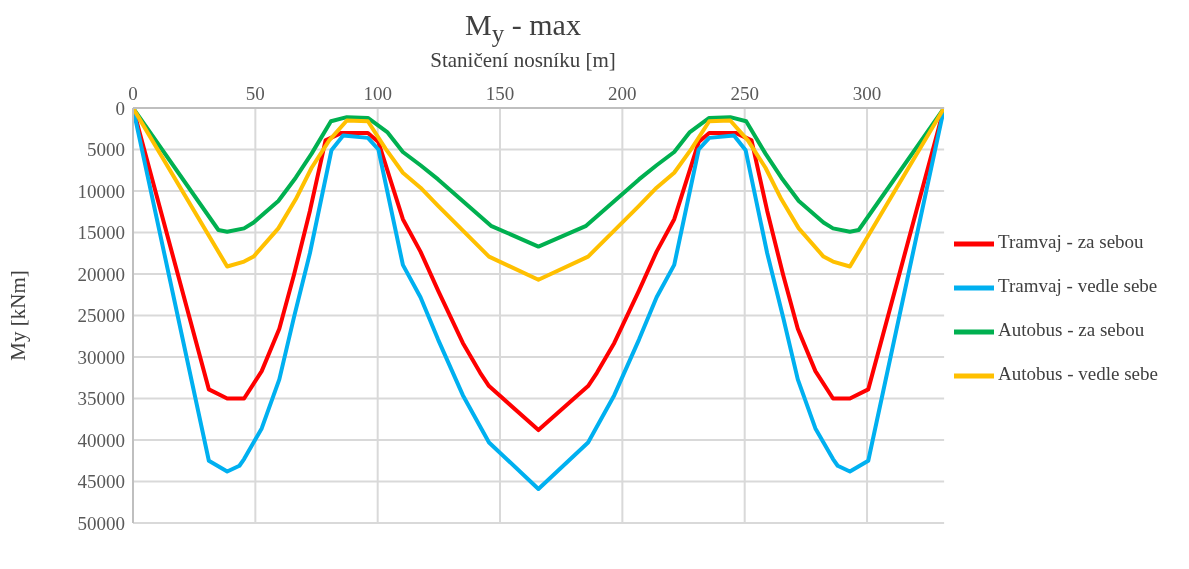 The image size is (1189, 569). Describe the element at coordinates (622, 93) in the screenshot. I see `x-tick-label: 200` at that location.